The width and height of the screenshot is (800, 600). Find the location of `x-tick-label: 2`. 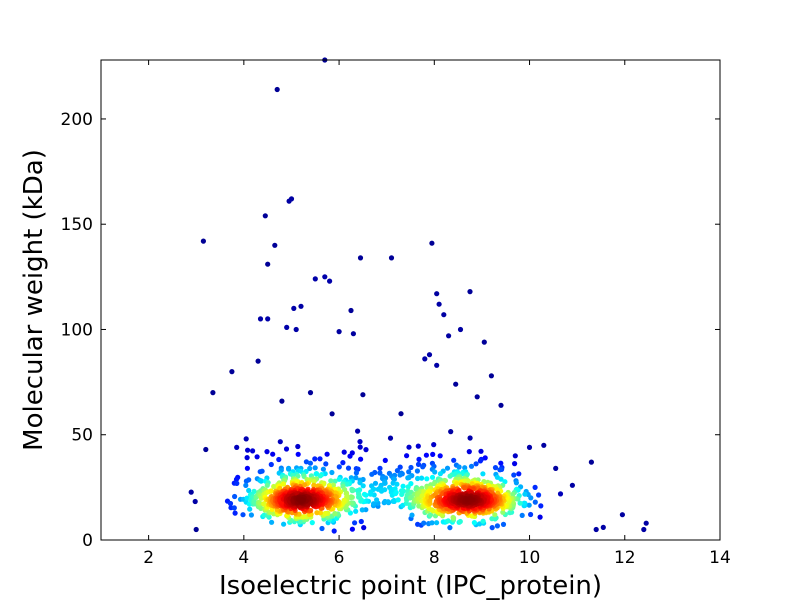

x-tick-label: 2 is located at coordinates (148, 558).